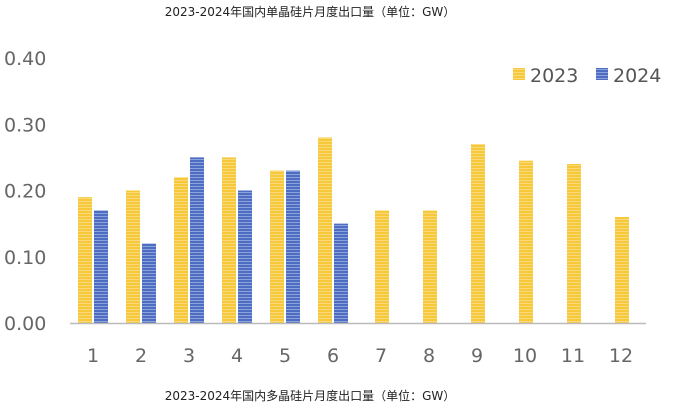 The image size is (695, 409). What do you see at coordinates (189, 356) in the screenshot?
I see `x-tick-label: 3` at bounding box center [189, 356].